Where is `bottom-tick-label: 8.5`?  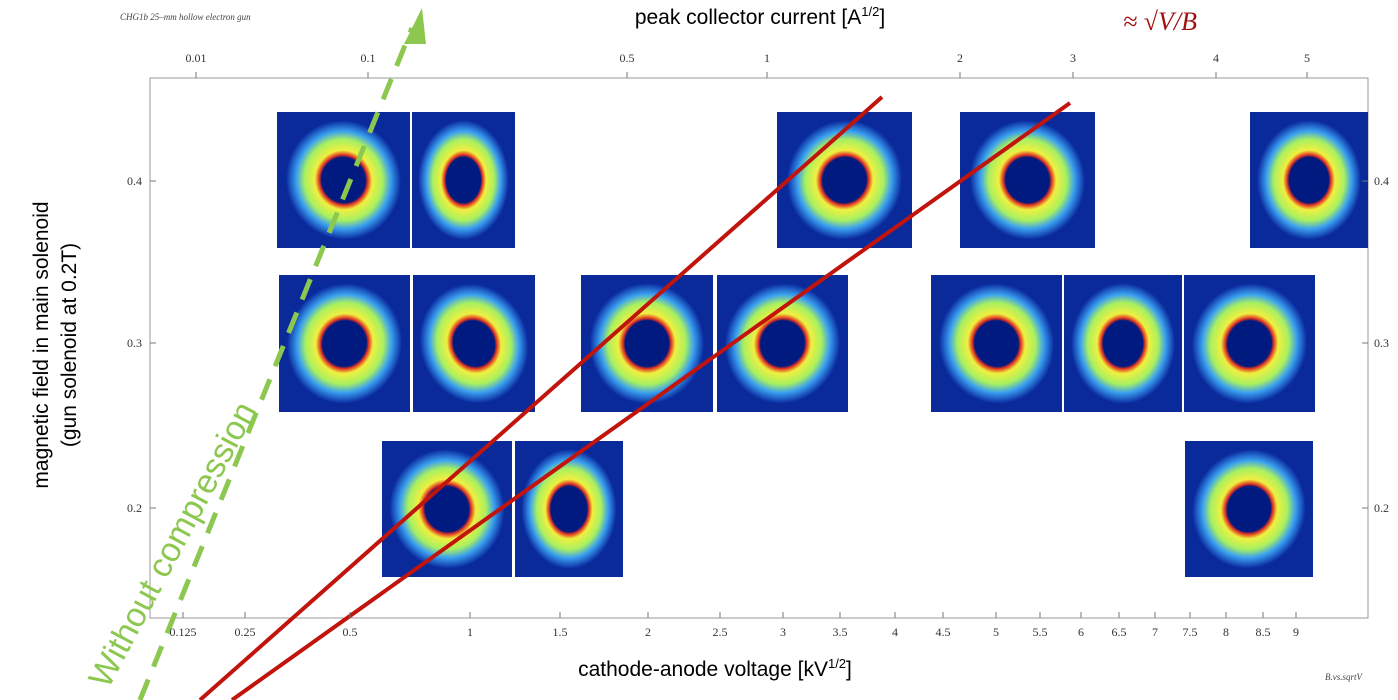
bottom-tick-label: 8.5 is located at coordinates (1263, 632).